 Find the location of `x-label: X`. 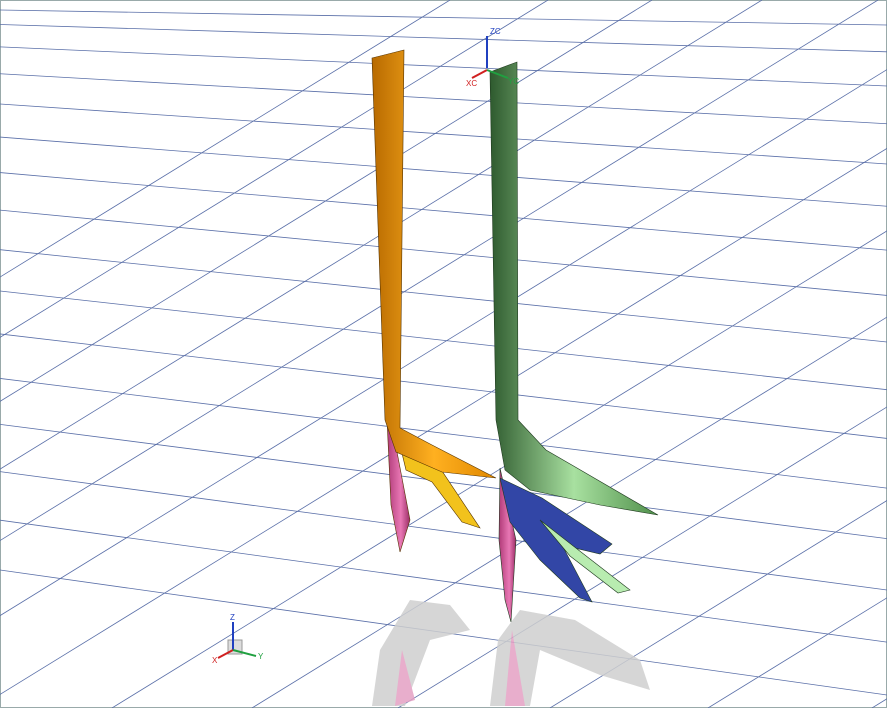

x-label: X is located at coordinates (215, 660).